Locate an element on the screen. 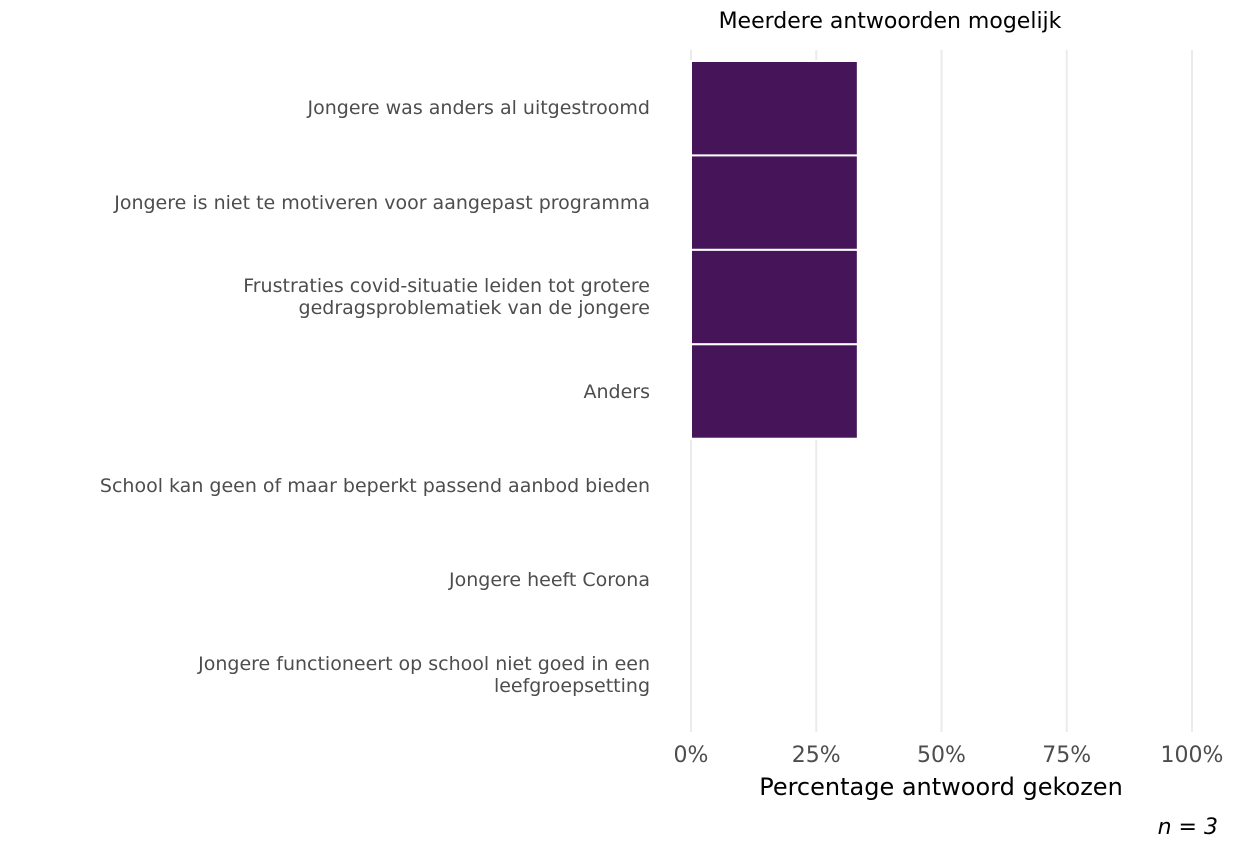 The height and width of the screenshot is (841, 1239). y-tick-label: Anders is located at coordinates (617, 391).